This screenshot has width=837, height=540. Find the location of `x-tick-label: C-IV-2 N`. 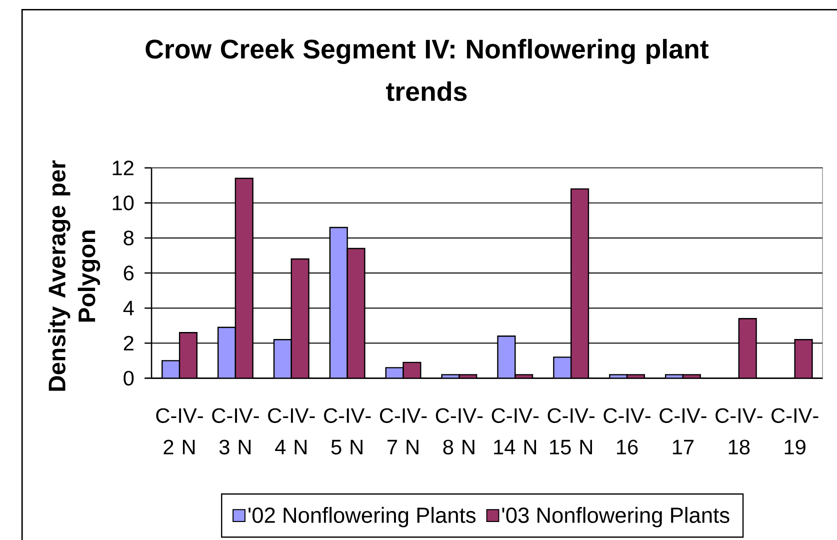

x-tick-label: C-IV-2 N is located at coordinates (179, 431).